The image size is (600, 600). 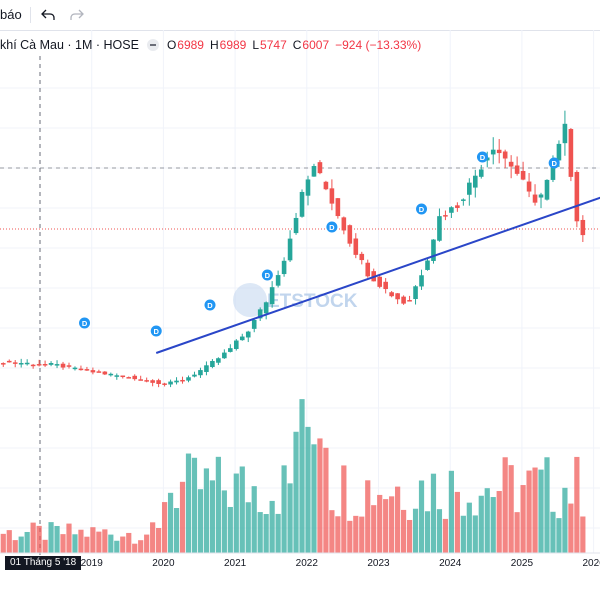 I want to click on x-tick-label: 2022, so click(x=307, y=563).